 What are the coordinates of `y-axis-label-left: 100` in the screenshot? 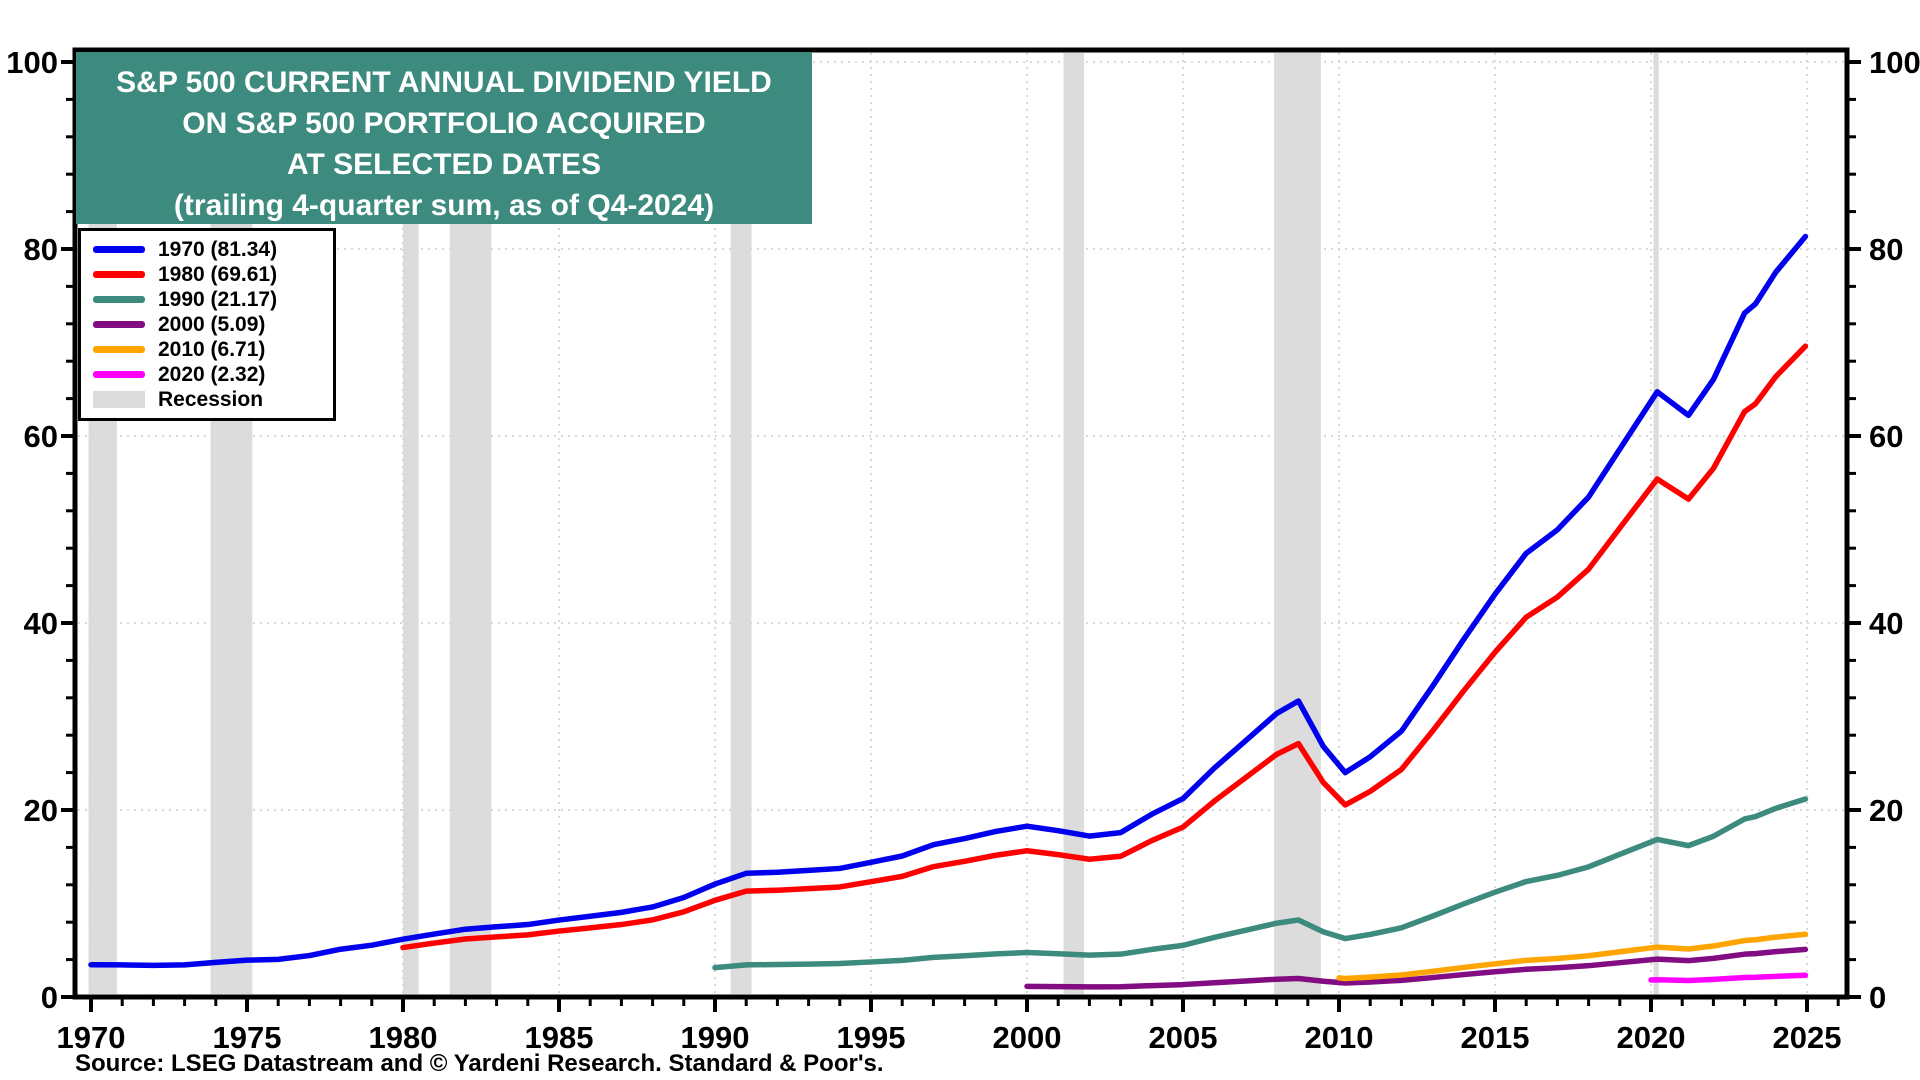 It's located at (32, 62).